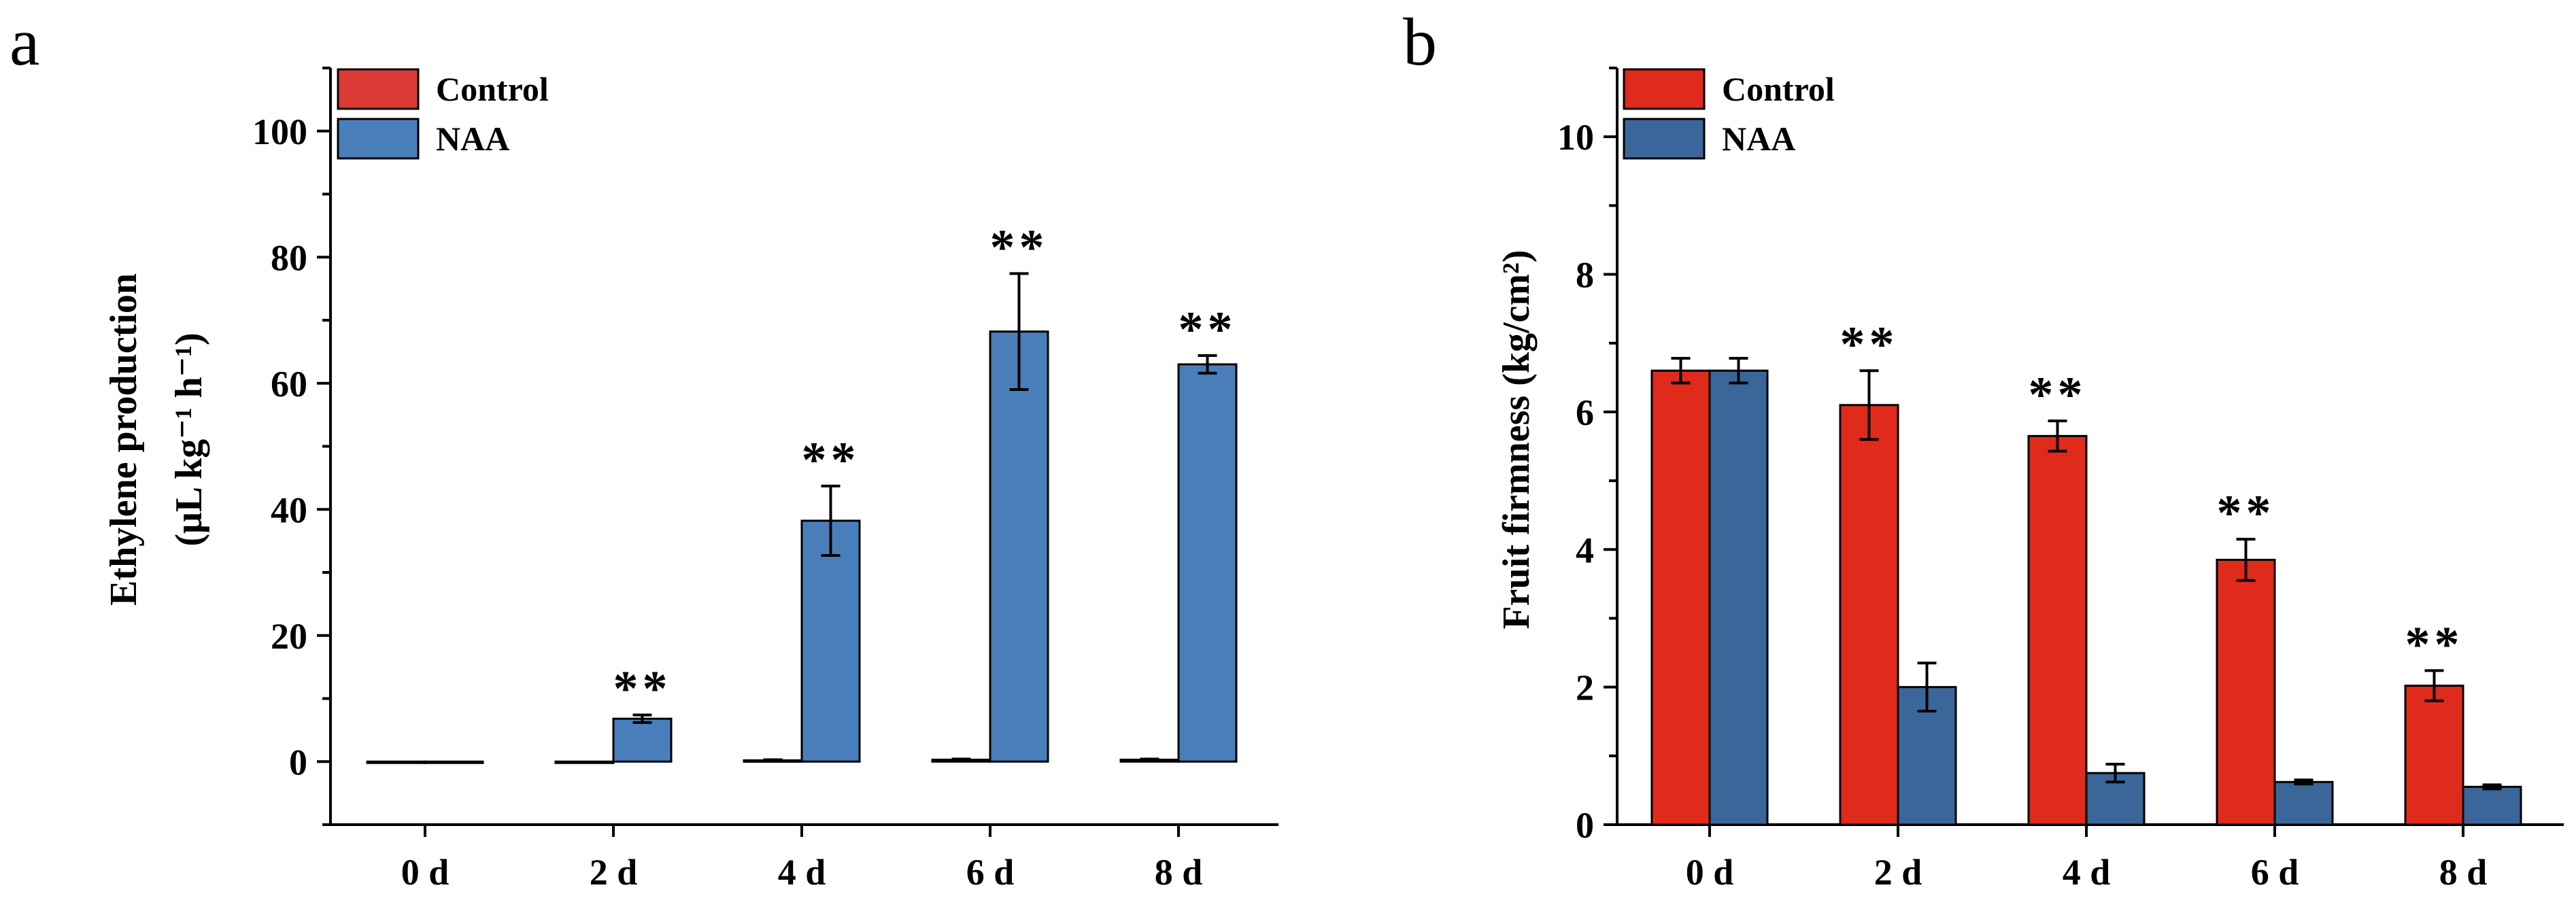 The image size is (2576, 911). Describe the element at coordinates (289, 257) in the screenshot. I see `y-tick-label: 80` at that location.